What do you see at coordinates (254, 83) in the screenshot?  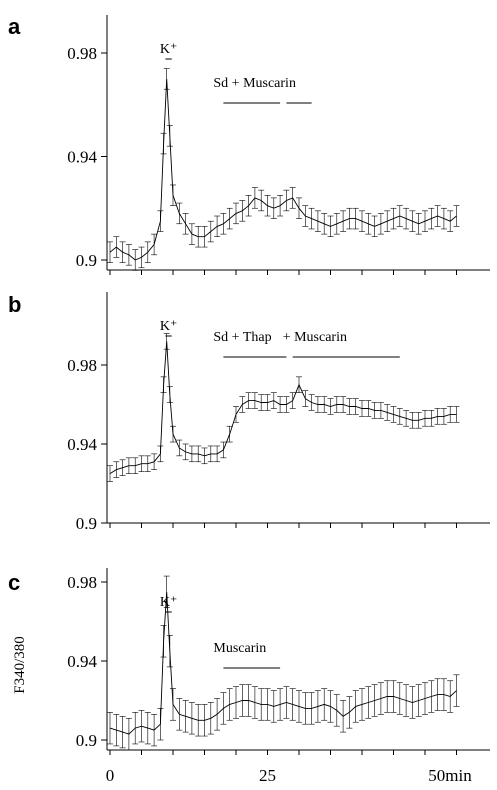 I see `annotation-text-a-1: Sd + Muscarin` at bounding box center [254, 83].